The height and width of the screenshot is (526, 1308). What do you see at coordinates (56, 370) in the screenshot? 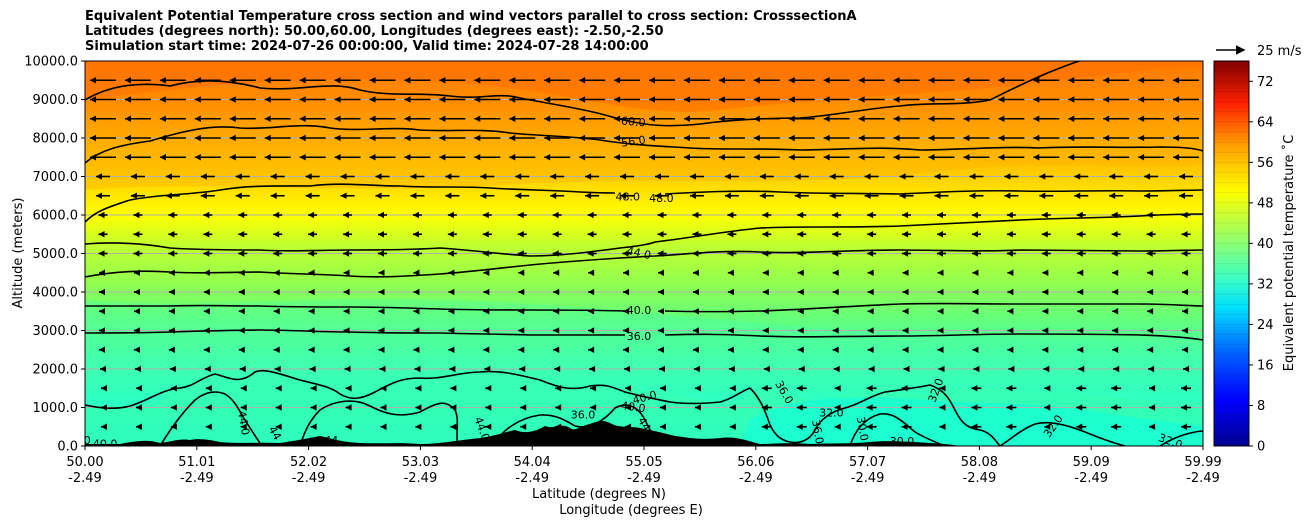
I see `y-tick-label: 2000.0` at bounding box center [56, 370].